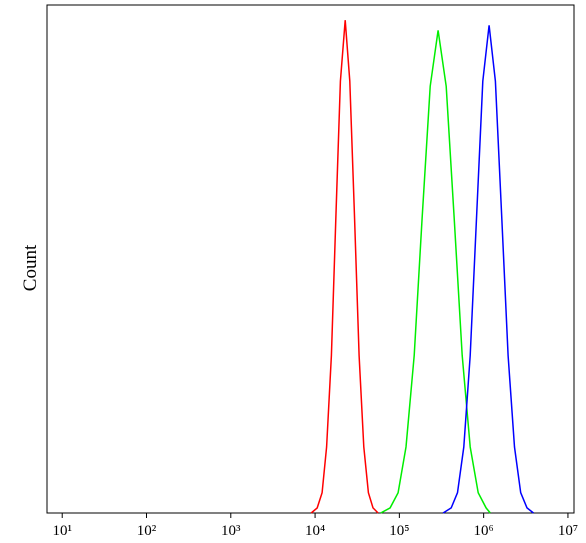  Describe the element at coordinates (147, 531) in the screenshot. I see `x-tick-label: 10²` at that location.